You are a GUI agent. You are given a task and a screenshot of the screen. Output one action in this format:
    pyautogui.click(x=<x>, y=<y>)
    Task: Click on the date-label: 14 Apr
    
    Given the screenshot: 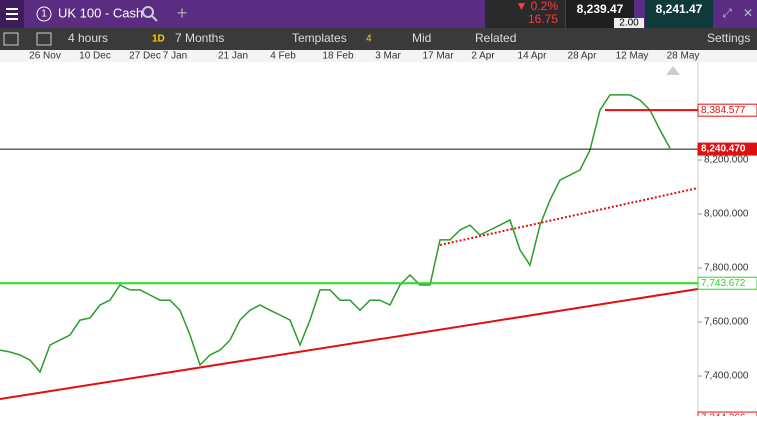 What is the action you would take?
    pyautogui.click(x=533, y=56)
    